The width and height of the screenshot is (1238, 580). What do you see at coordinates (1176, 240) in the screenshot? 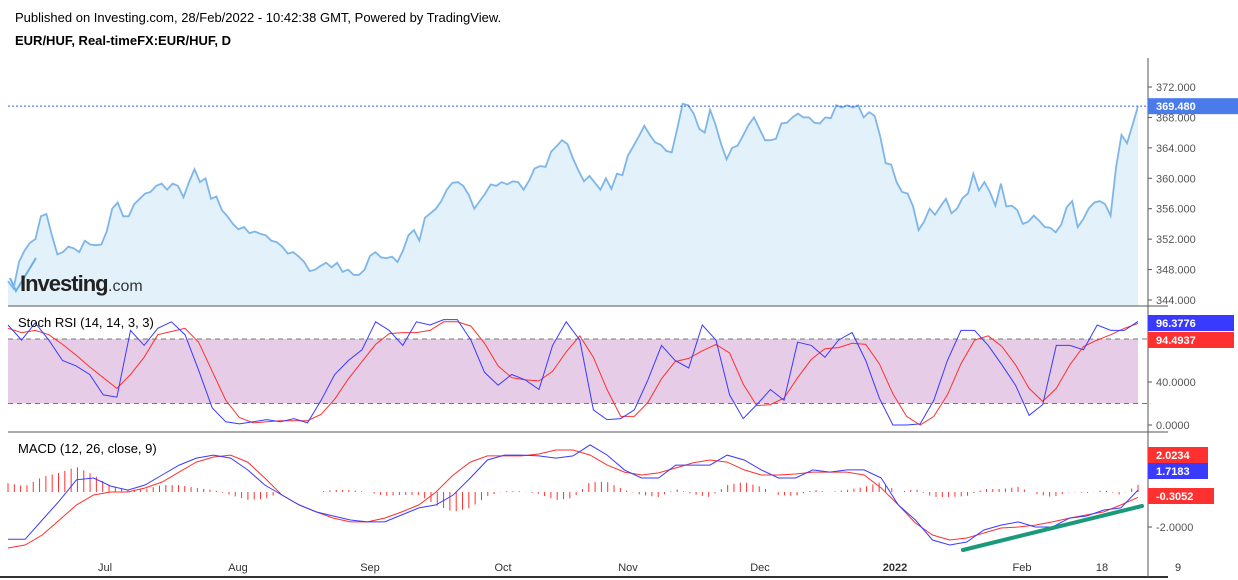
I see `price-tick-label: 352.000` at bounding box center [1176, 240].